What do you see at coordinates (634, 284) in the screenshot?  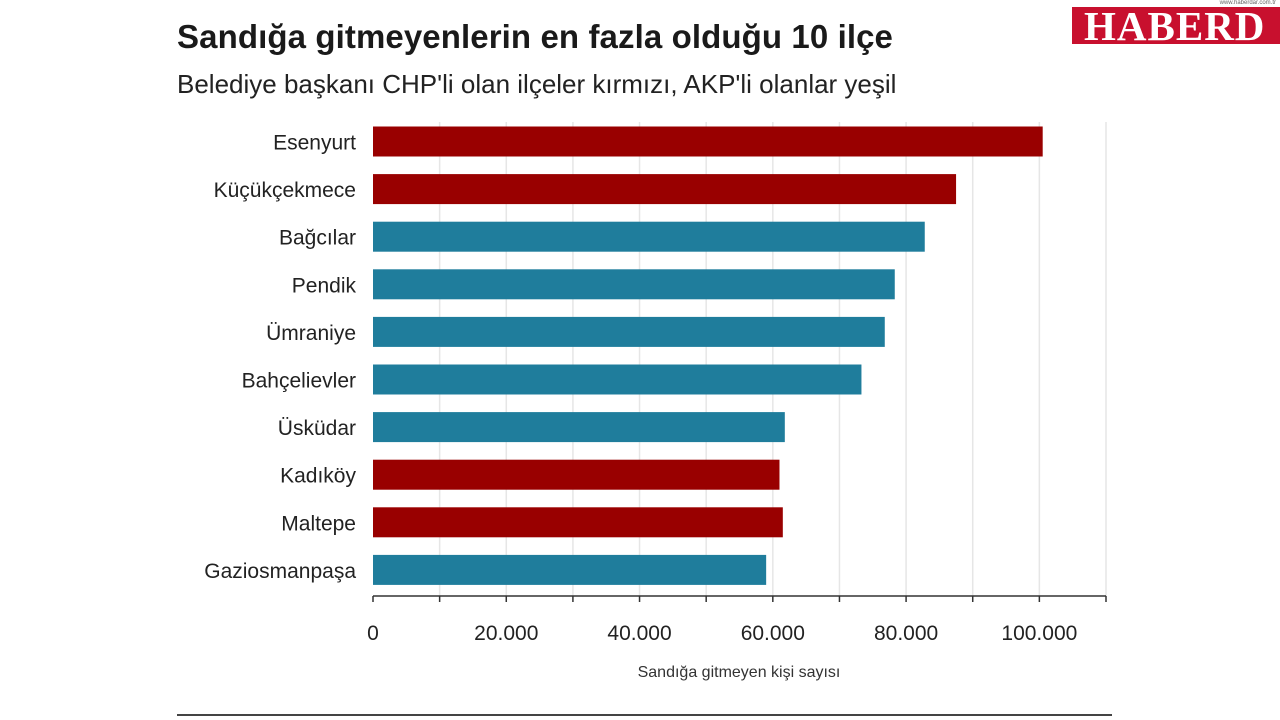 I see `bar-pendik` at bounding box center [634, 284].